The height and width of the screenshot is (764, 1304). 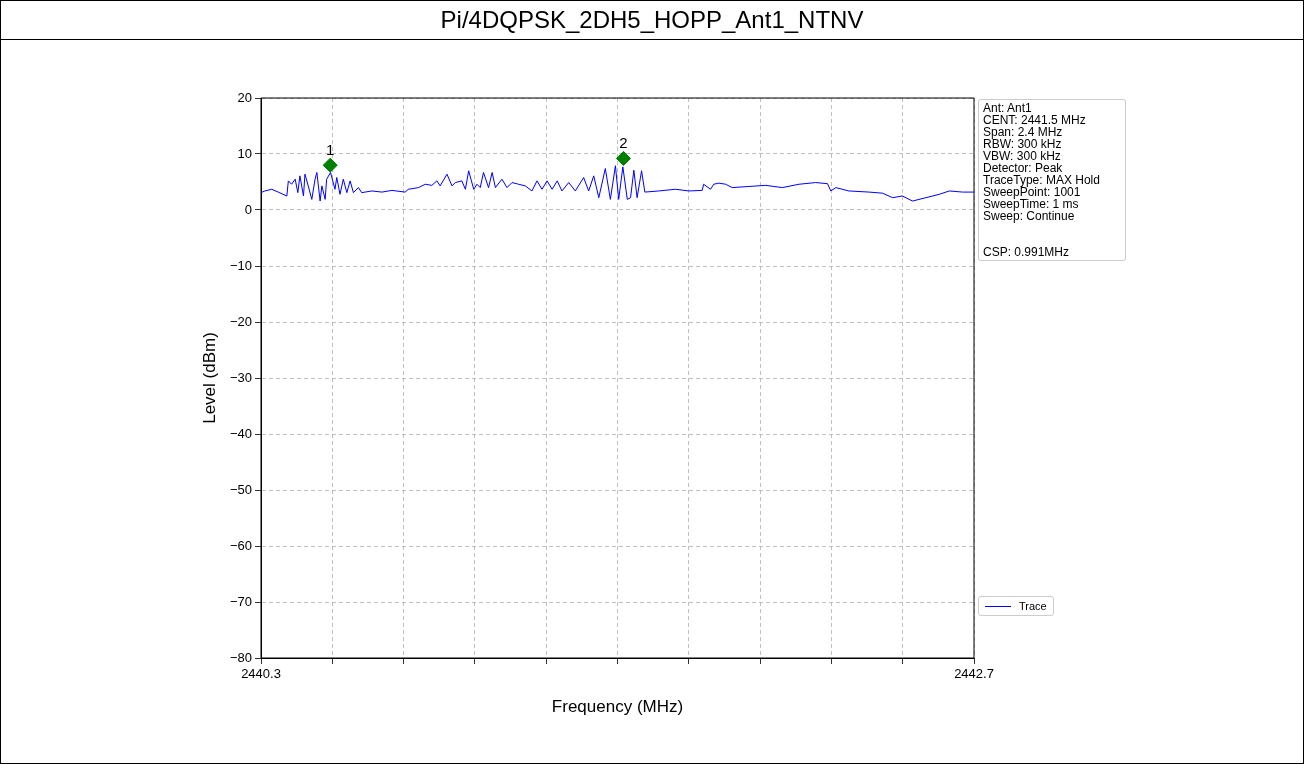 What do you see at coordinates (244, 153) in the screenshot?
I see `y-tick-label: 10` at bounding box center [244, 153].